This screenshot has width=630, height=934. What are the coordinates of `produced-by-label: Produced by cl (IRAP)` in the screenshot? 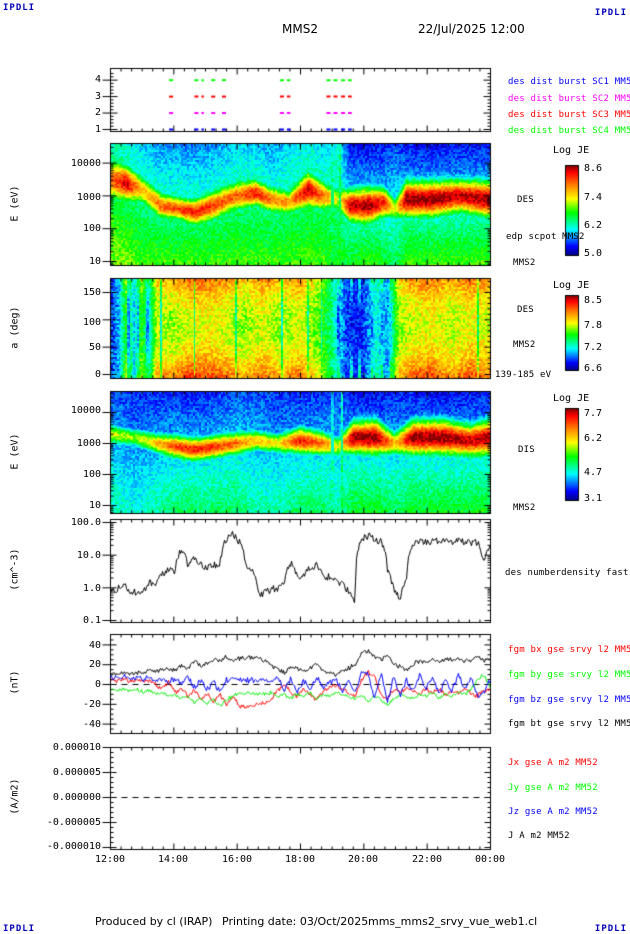 It's located at (154, 921).